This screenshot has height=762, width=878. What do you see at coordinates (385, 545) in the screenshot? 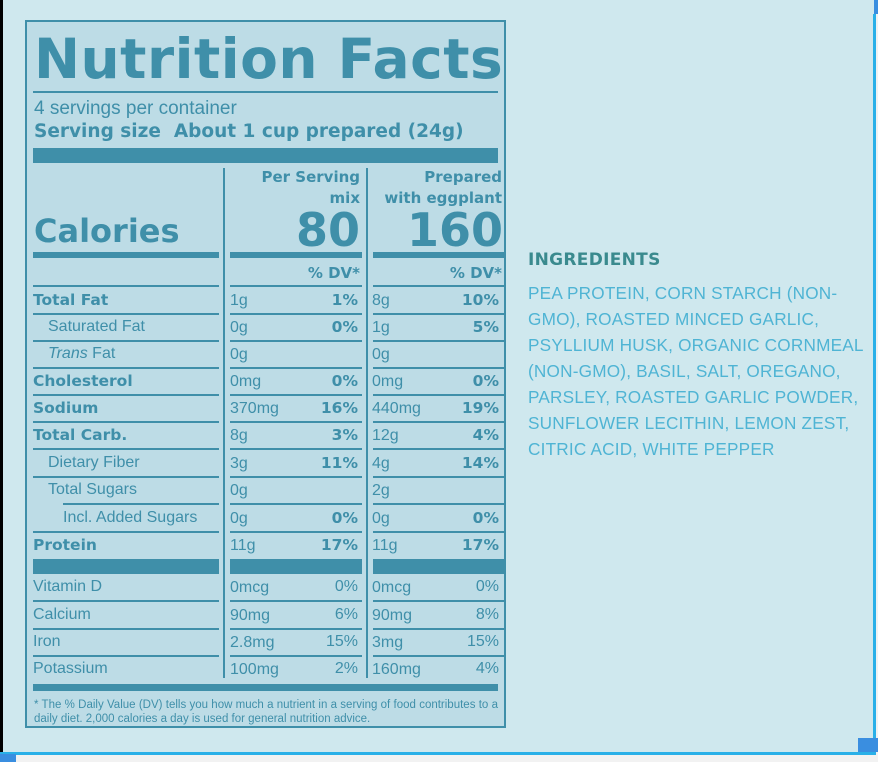
I see `amount-prepared: 11g` at bounding box center [385, 545].